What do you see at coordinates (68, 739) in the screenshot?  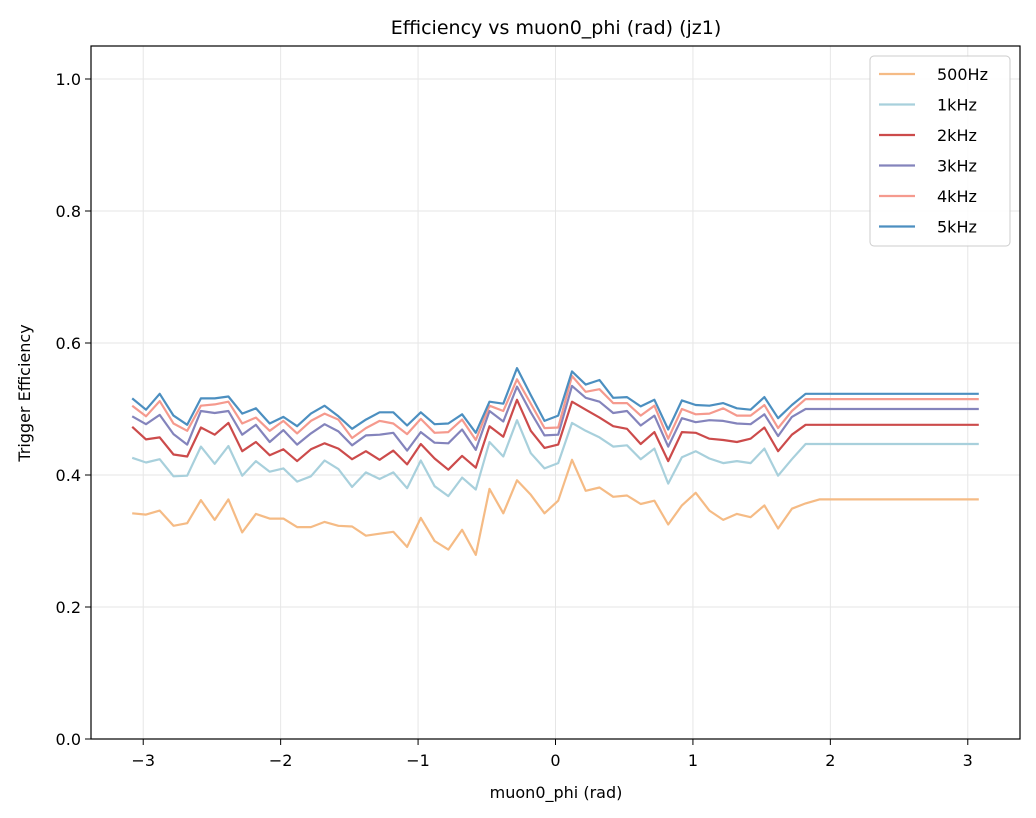 I see `y-tick-label: 0.0` at bounding box center [68, 739].